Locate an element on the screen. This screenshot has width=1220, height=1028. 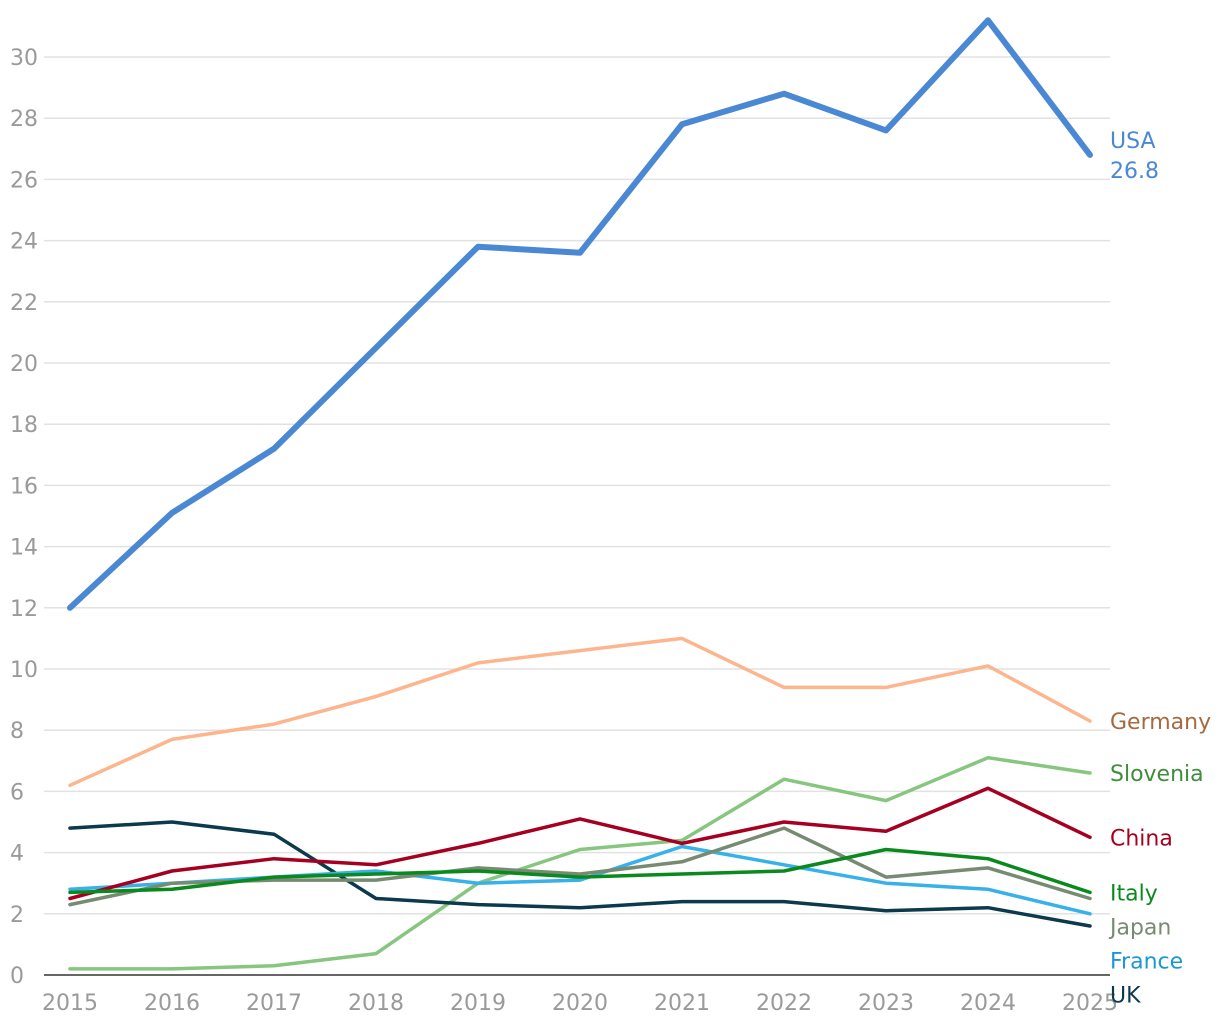
y-tick-label: 18 is located at coordinates (24, 425).